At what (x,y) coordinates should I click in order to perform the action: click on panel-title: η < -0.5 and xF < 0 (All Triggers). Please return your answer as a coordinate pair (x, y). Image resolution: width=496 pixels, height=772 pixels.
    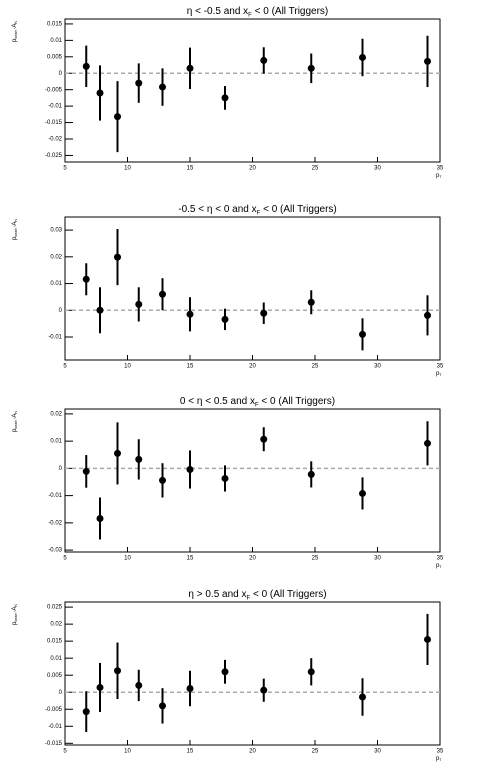
    Looking at the image, I should click on (258, 12).